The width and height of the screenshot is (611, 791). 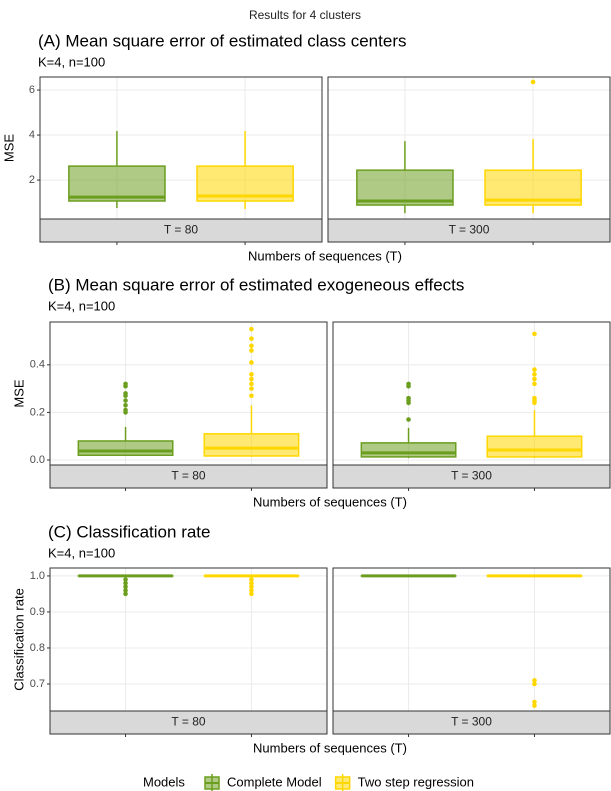 What do you see at coordinates (37, 684) in the screenshot?
I see `y-tick-label: 0.7` at bounding box center [37, 684].